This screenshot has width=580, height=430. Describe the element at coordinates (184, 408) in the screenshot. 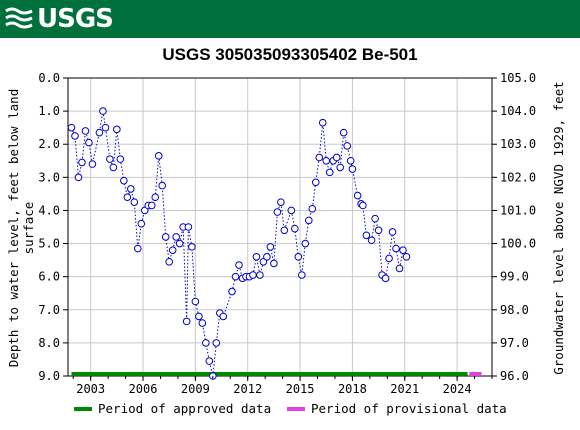

I see `legend-label-approved: Period of approved data` at that location.